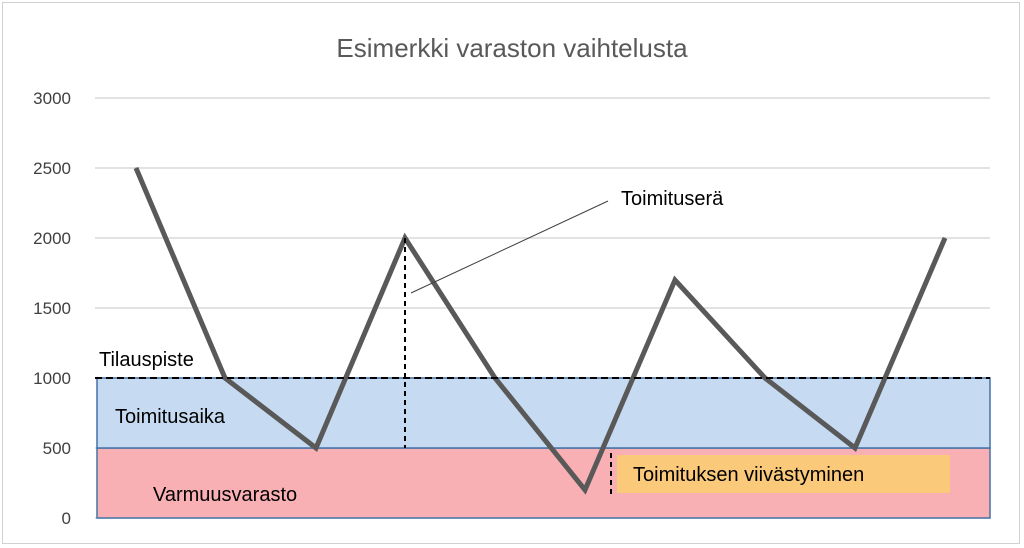 This screenshot has height=548, width=1024. I want to click on y-axis: 0 500 1000 1500 2000 2500 3000, so click(52, 308).